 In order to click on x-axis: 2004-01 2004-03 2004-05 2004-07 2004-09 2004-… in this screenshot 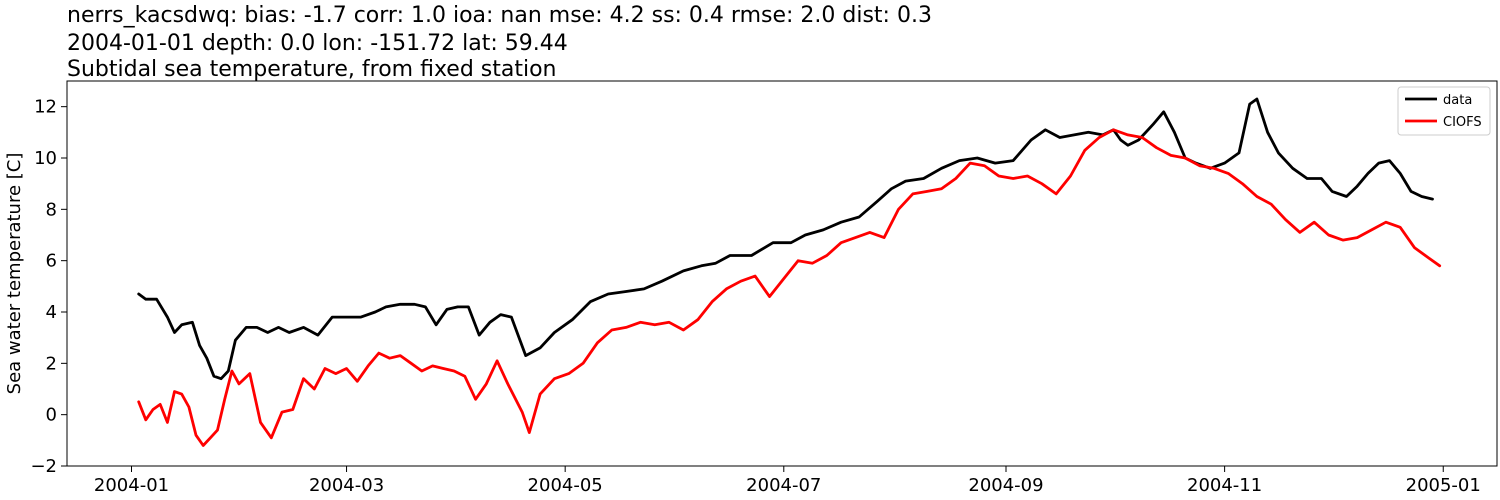, I will do `click(787, 481)`.